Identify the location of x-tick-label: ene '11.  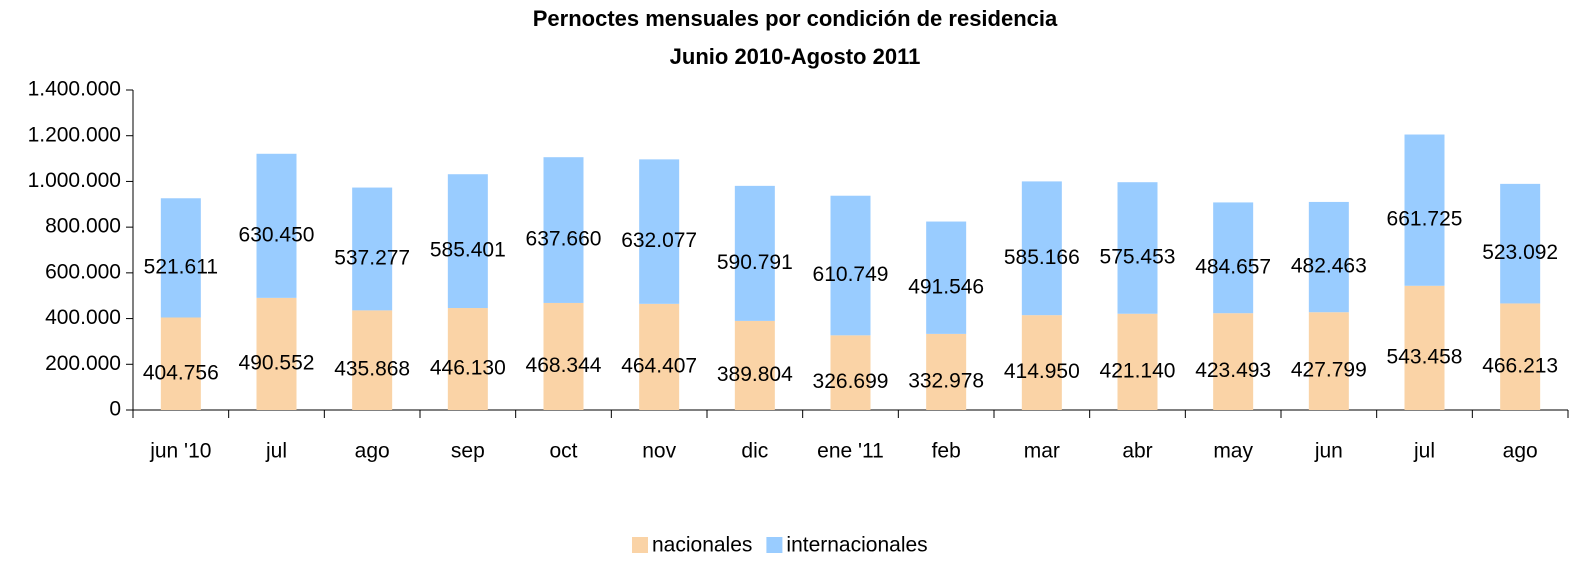
(850, 451).